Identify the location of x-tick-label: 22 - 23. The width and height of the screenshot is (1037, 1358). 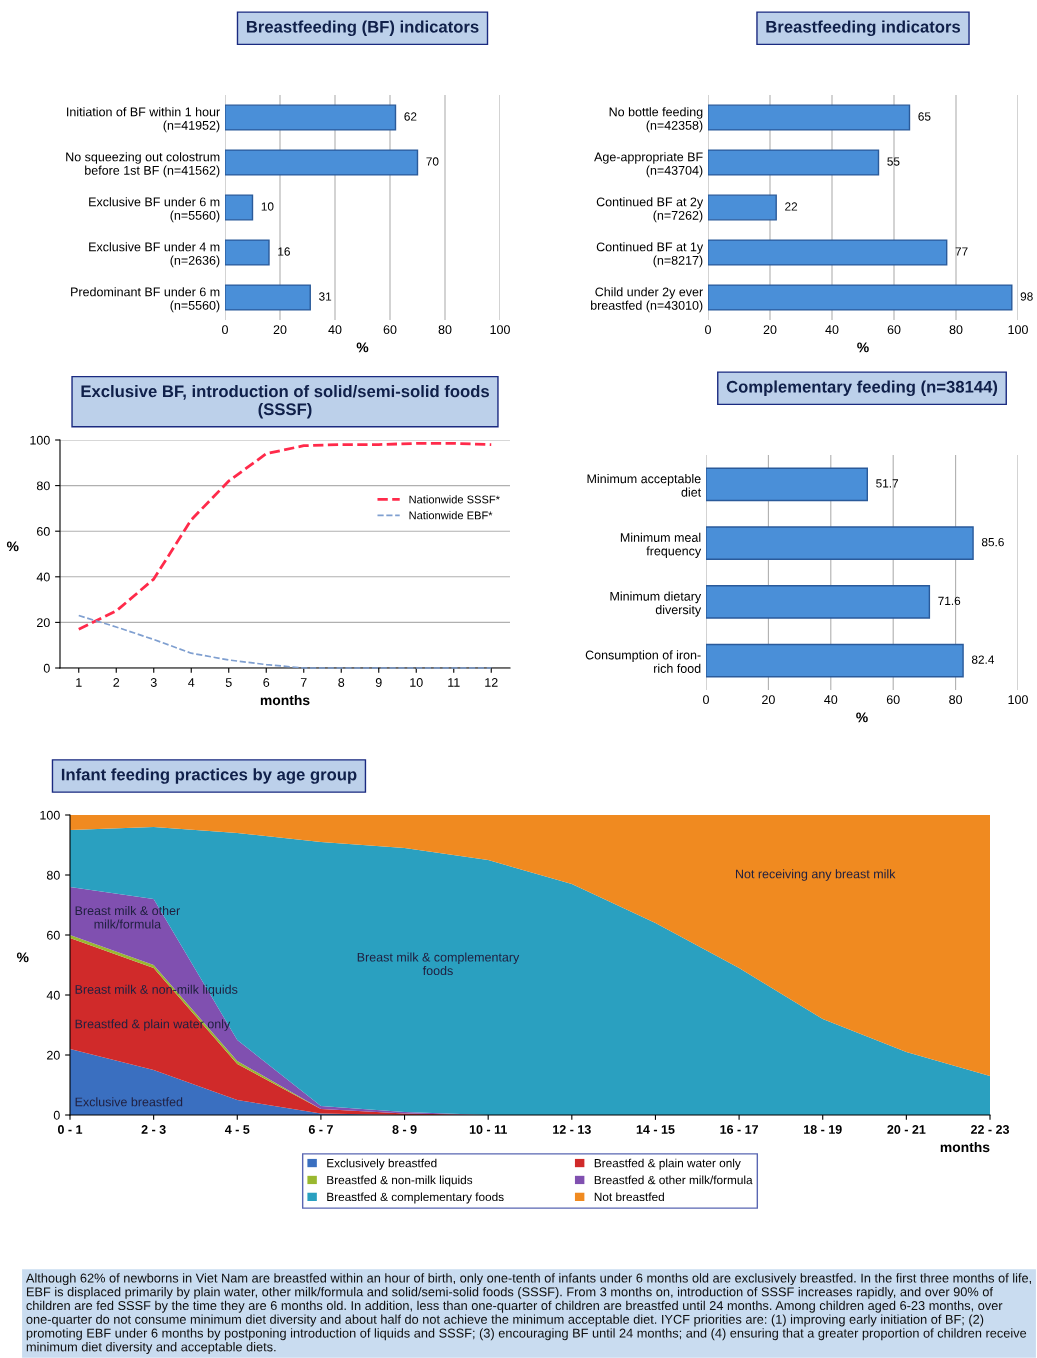
(990, 1129).